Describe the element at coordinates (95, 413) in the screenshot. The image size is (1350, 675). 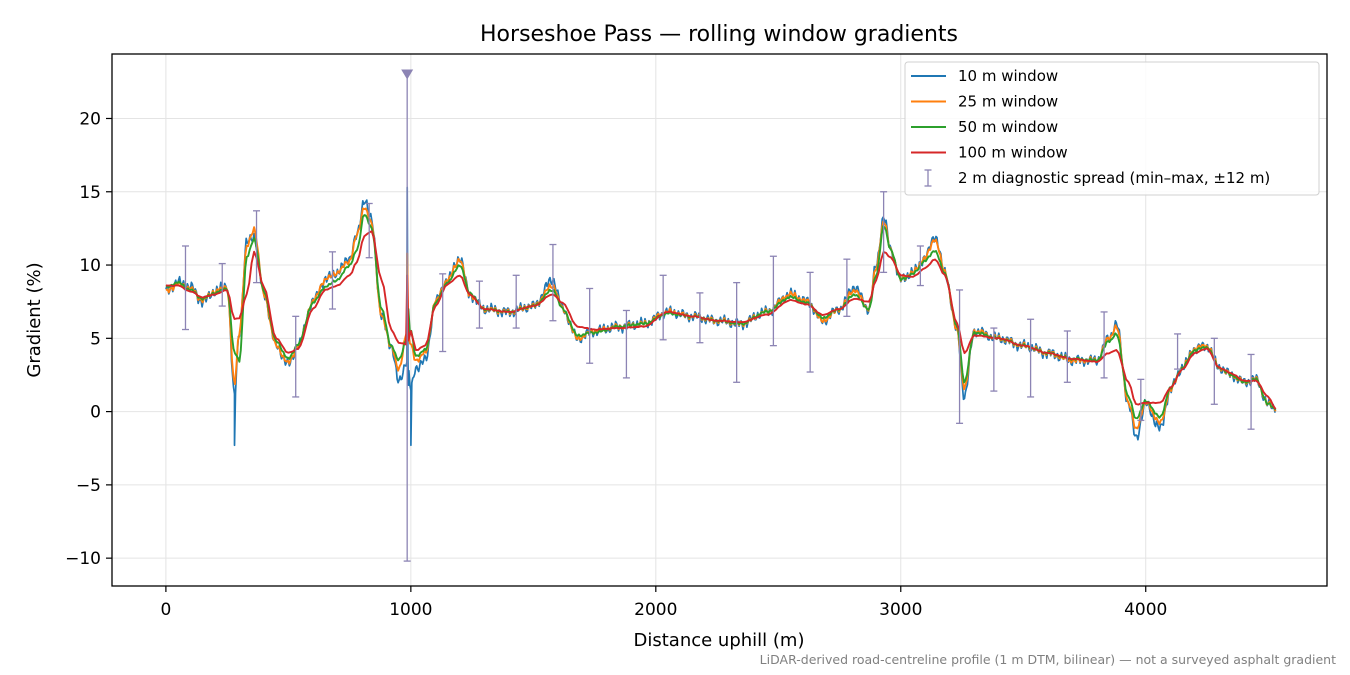
I see `y-tick-label: 0` at that location.